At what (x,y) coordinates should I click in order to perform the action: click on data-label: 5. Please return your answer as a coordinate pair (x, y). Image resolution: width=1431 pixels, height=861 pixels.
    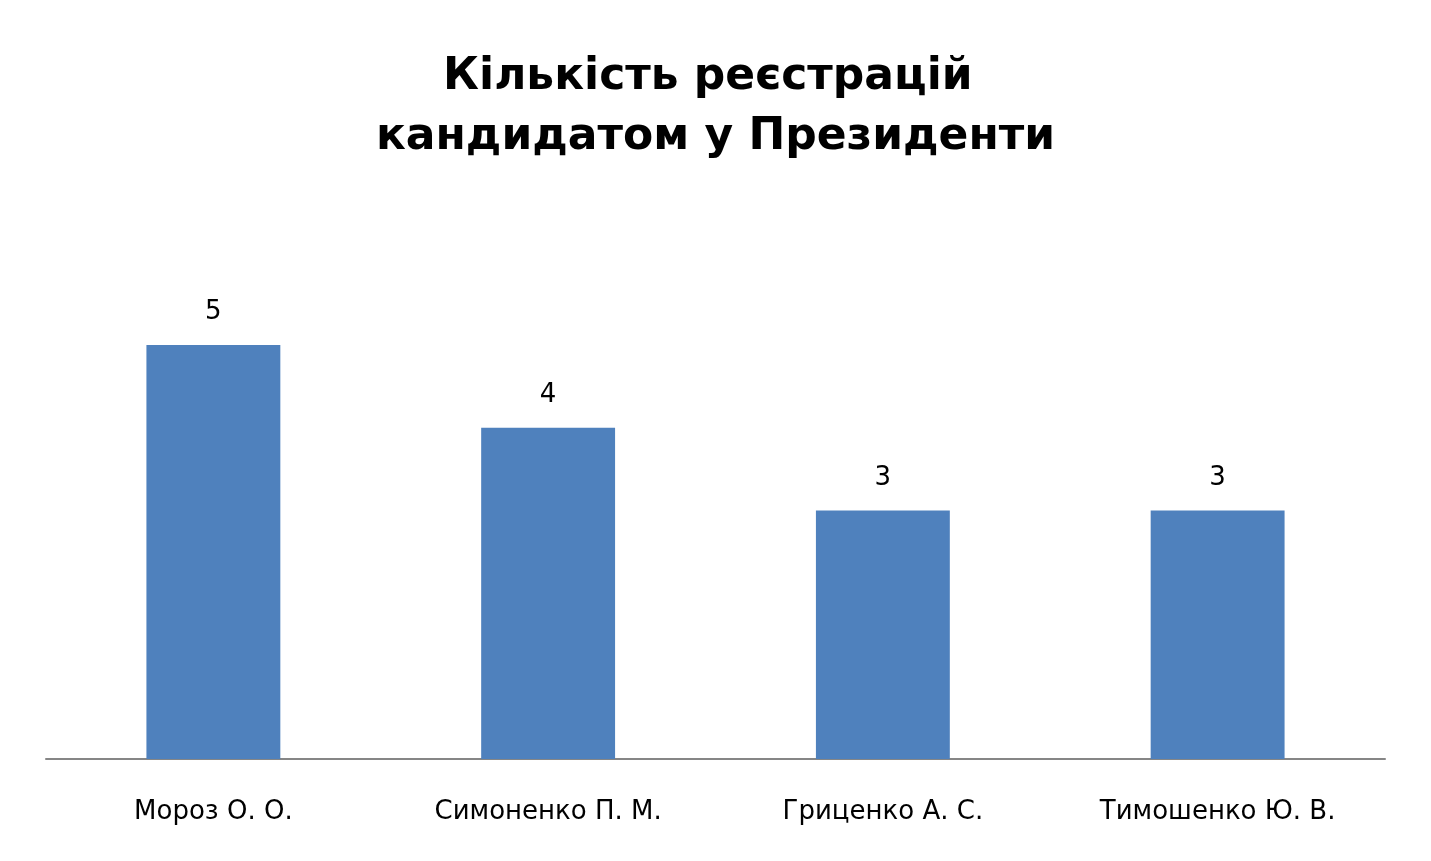
    Looking at the image, I should click on (213, 310).